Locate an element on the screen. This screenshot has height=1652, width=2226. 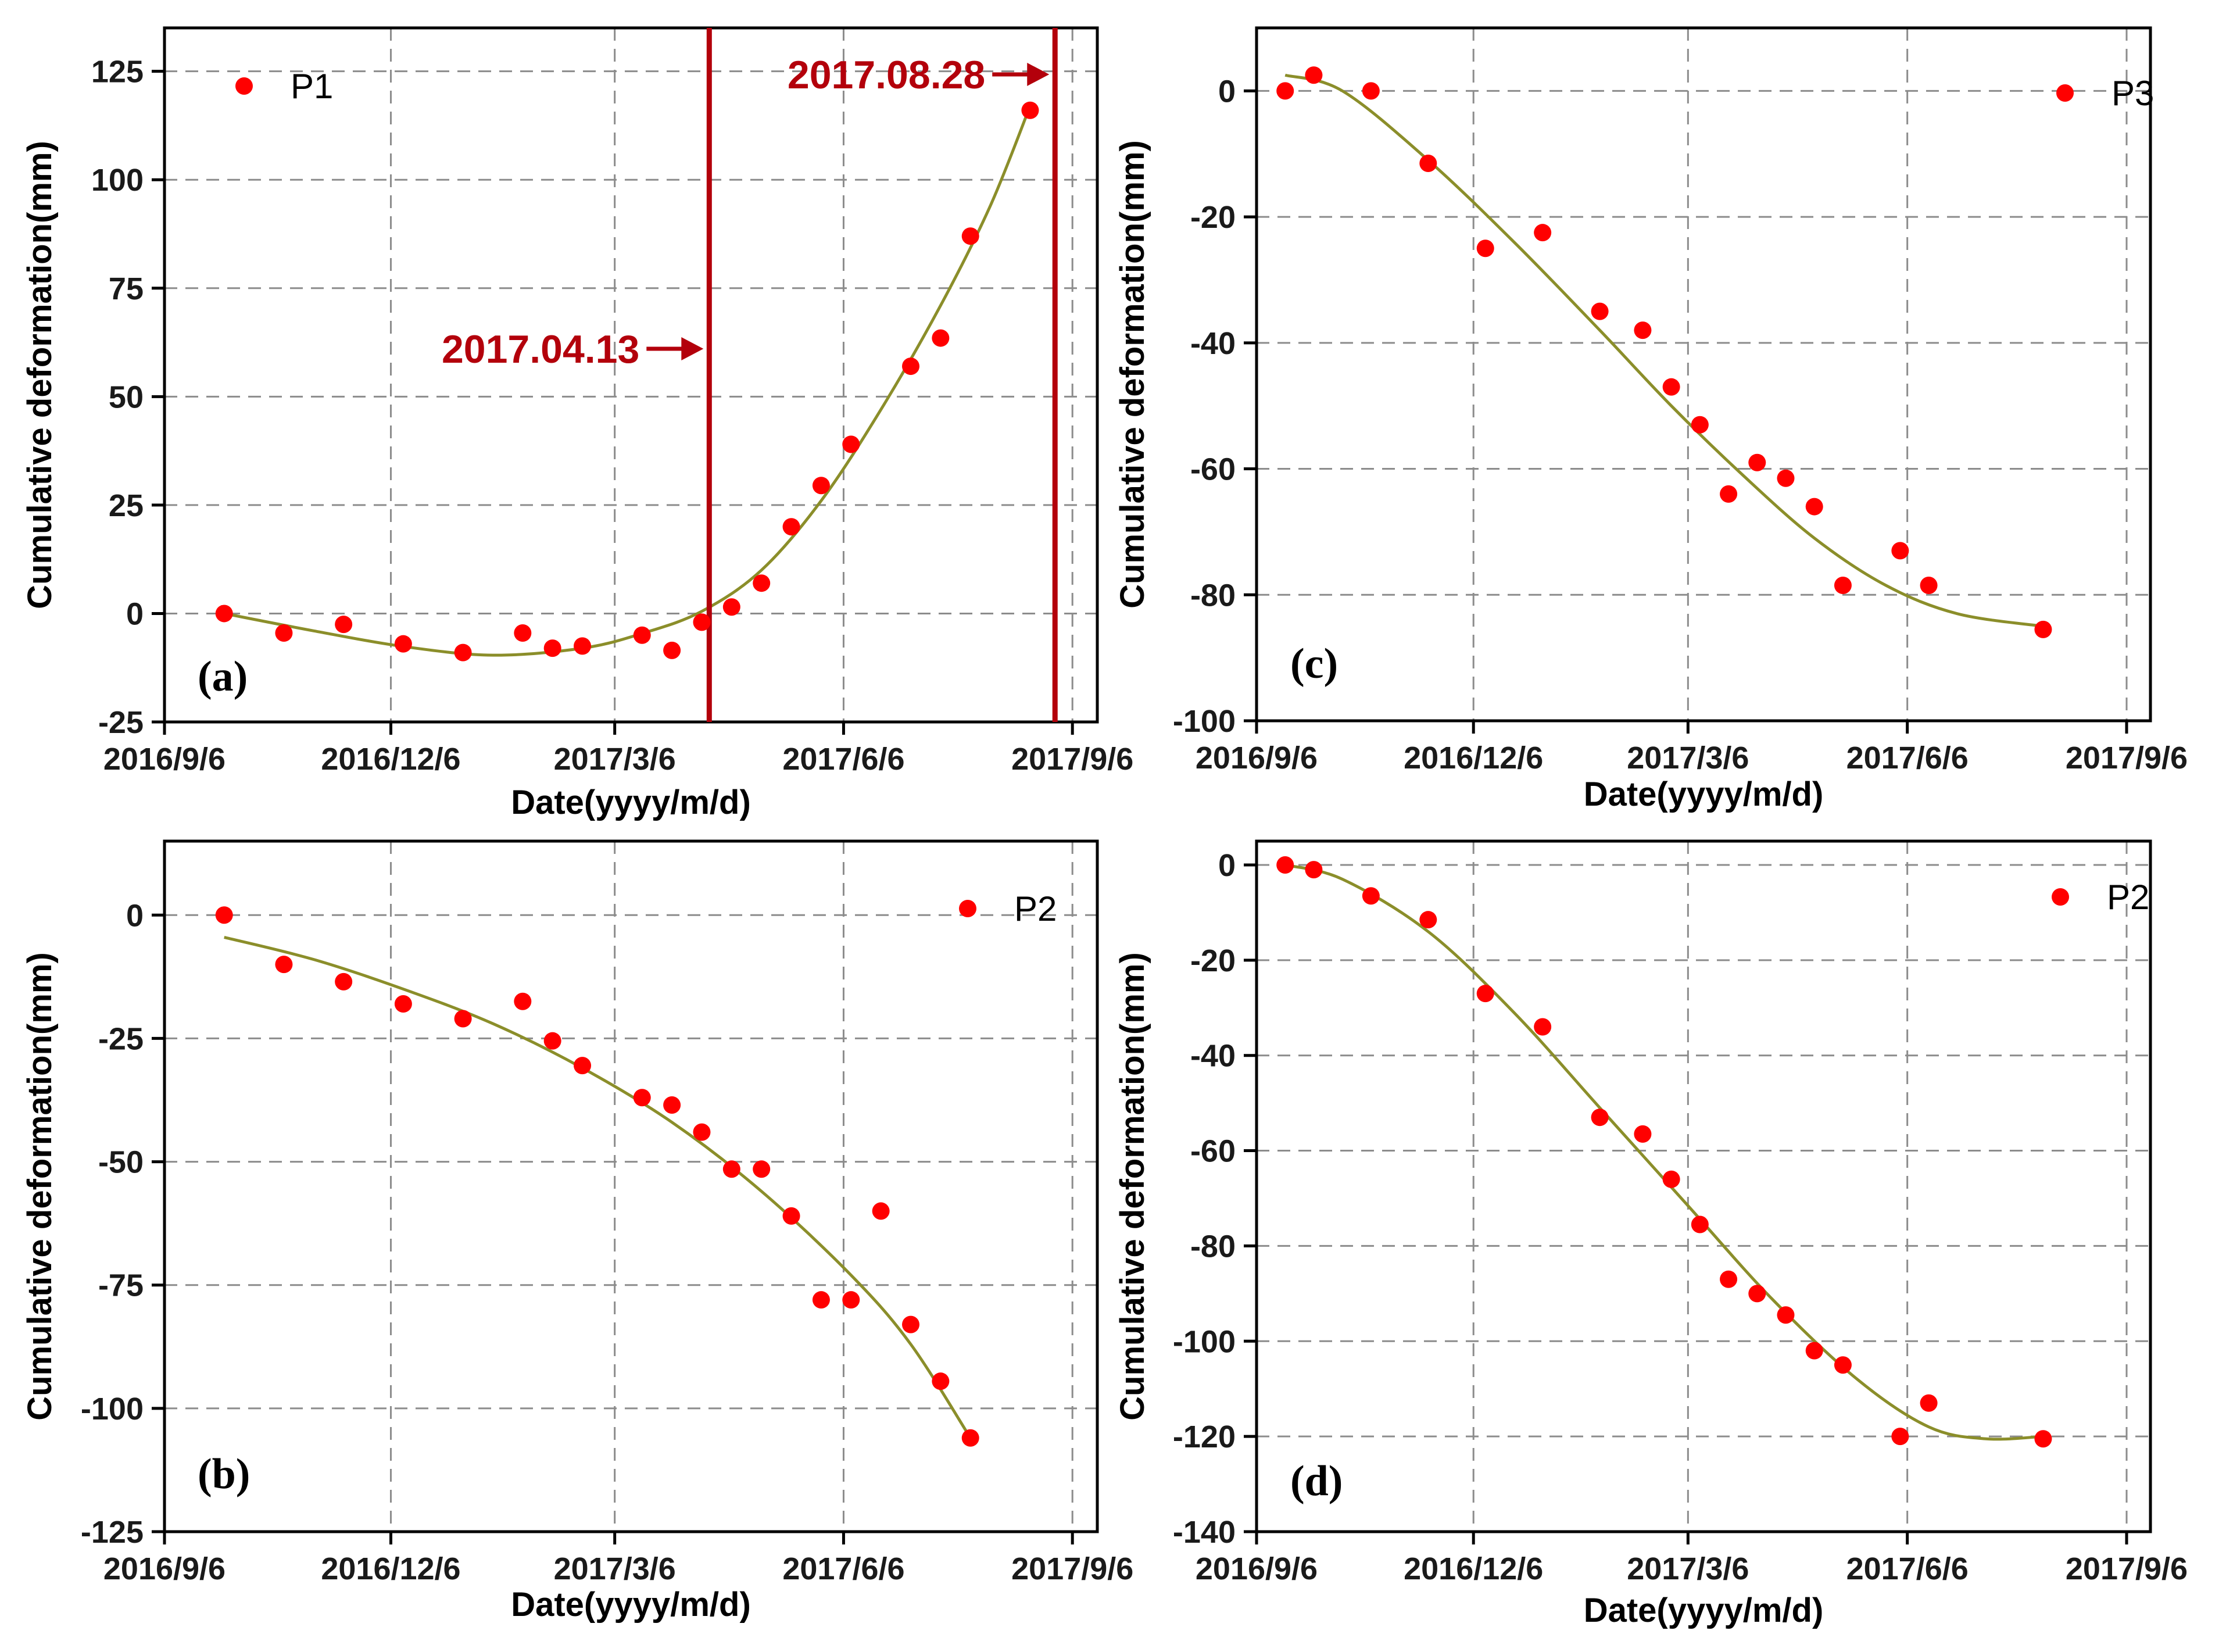
y-tick-label: 125 is located at coordinates (117, 72).